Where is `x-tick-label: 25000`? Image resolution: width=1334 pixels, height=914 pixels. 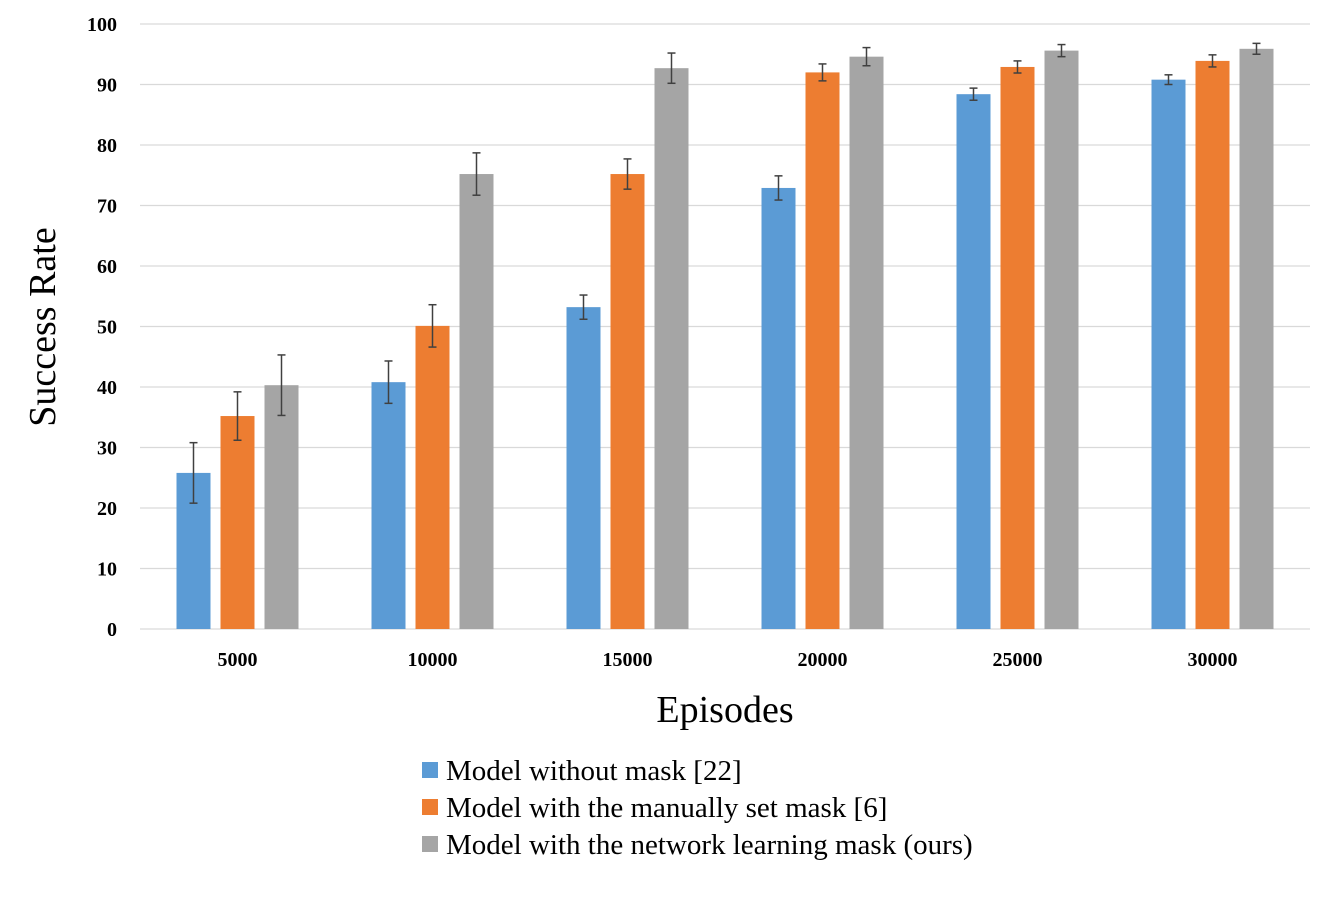 x-tick-label: 25000 is located at coordinates (1018, 660).